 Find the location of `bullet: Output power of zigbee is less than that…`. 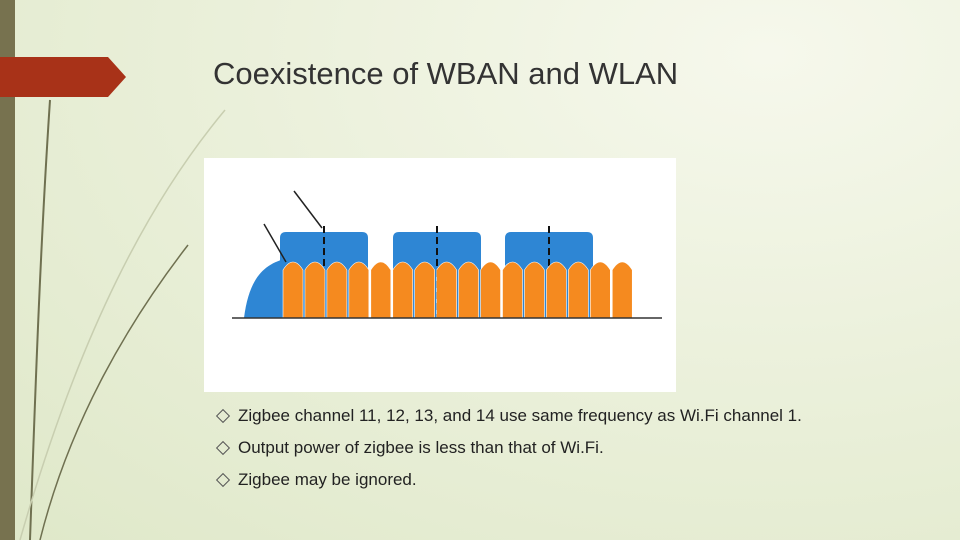

bullet: Output power of zigbee is less than that… is located at coordinates (421, 447).